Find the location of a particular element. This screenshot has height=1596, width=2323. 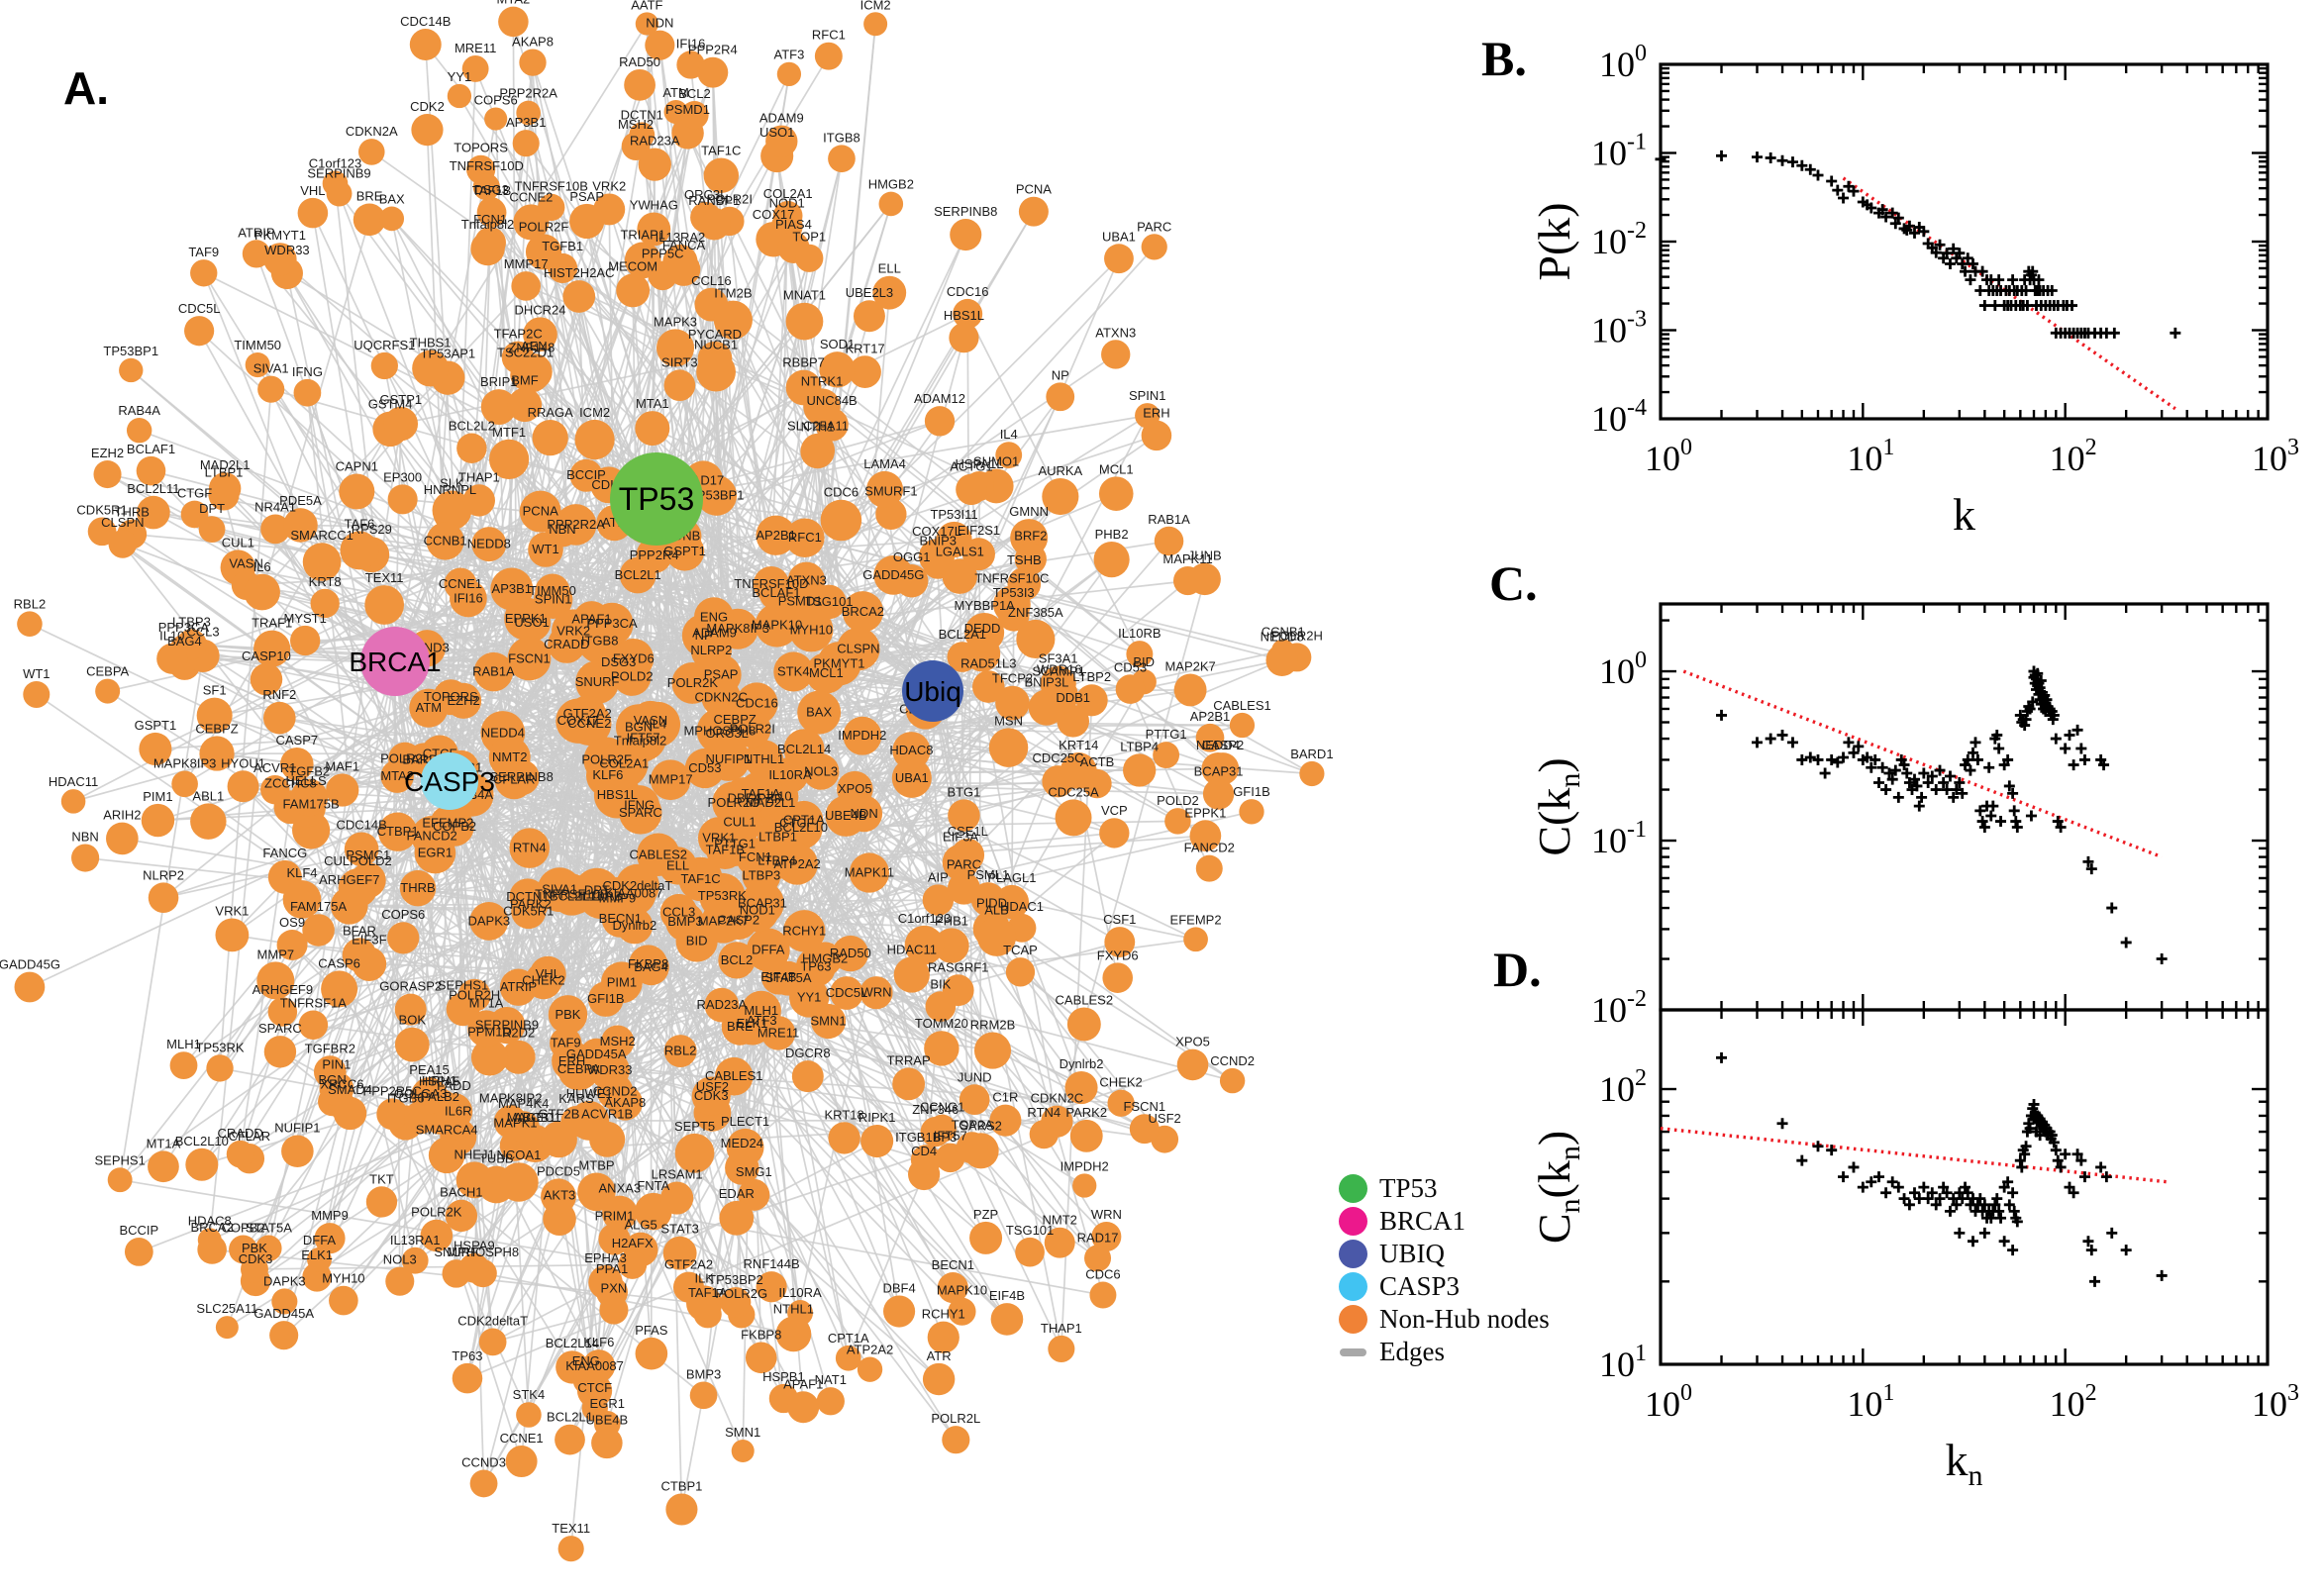

network-node-label: BAG4 is located at coordinates (651, 966).